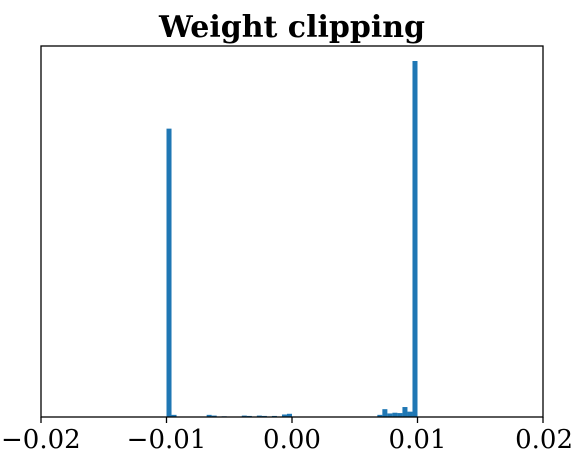  What do you see at coordinates (292, 440) in the screenshot?
I see `x-tick-label: 0.00` at bounding box center [292, 440].